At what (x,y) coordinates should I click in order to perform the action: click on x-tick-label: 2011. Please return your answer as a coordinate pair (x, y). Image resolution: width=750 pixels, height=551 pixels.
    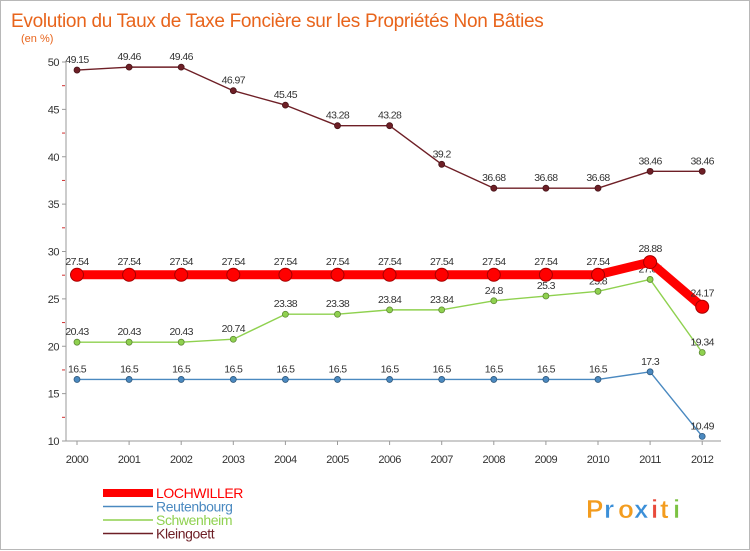
    Looking at the image, I should click on (650, 460).